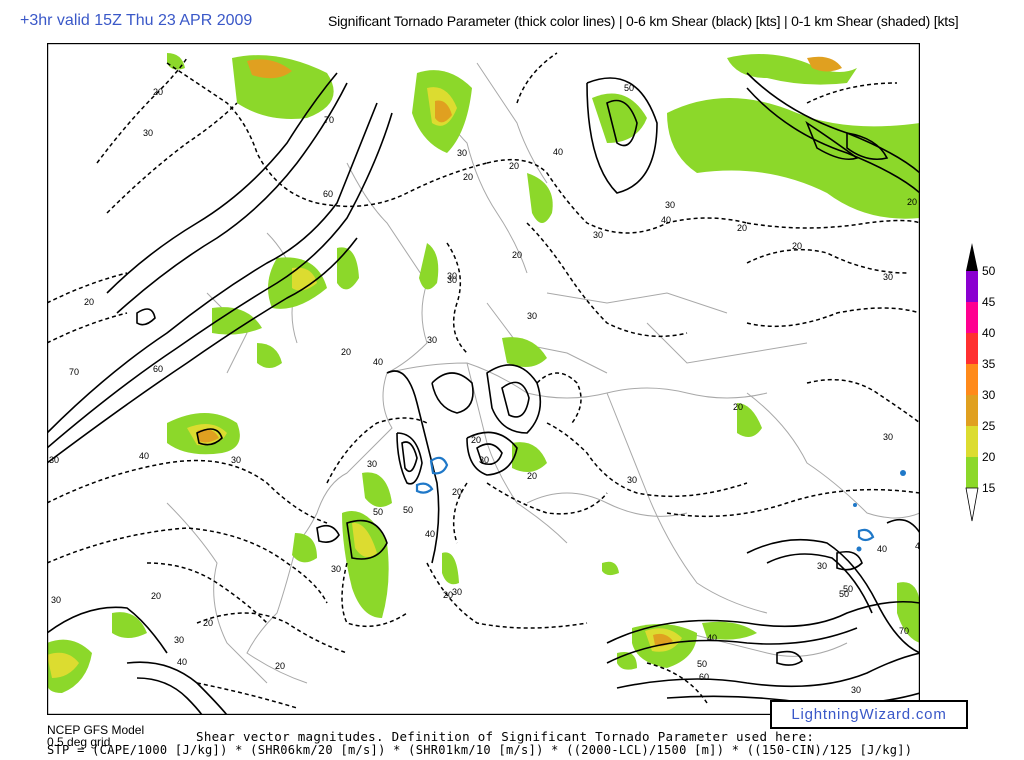  I want to click on legend-tick-30: 30, so click(989, 395).